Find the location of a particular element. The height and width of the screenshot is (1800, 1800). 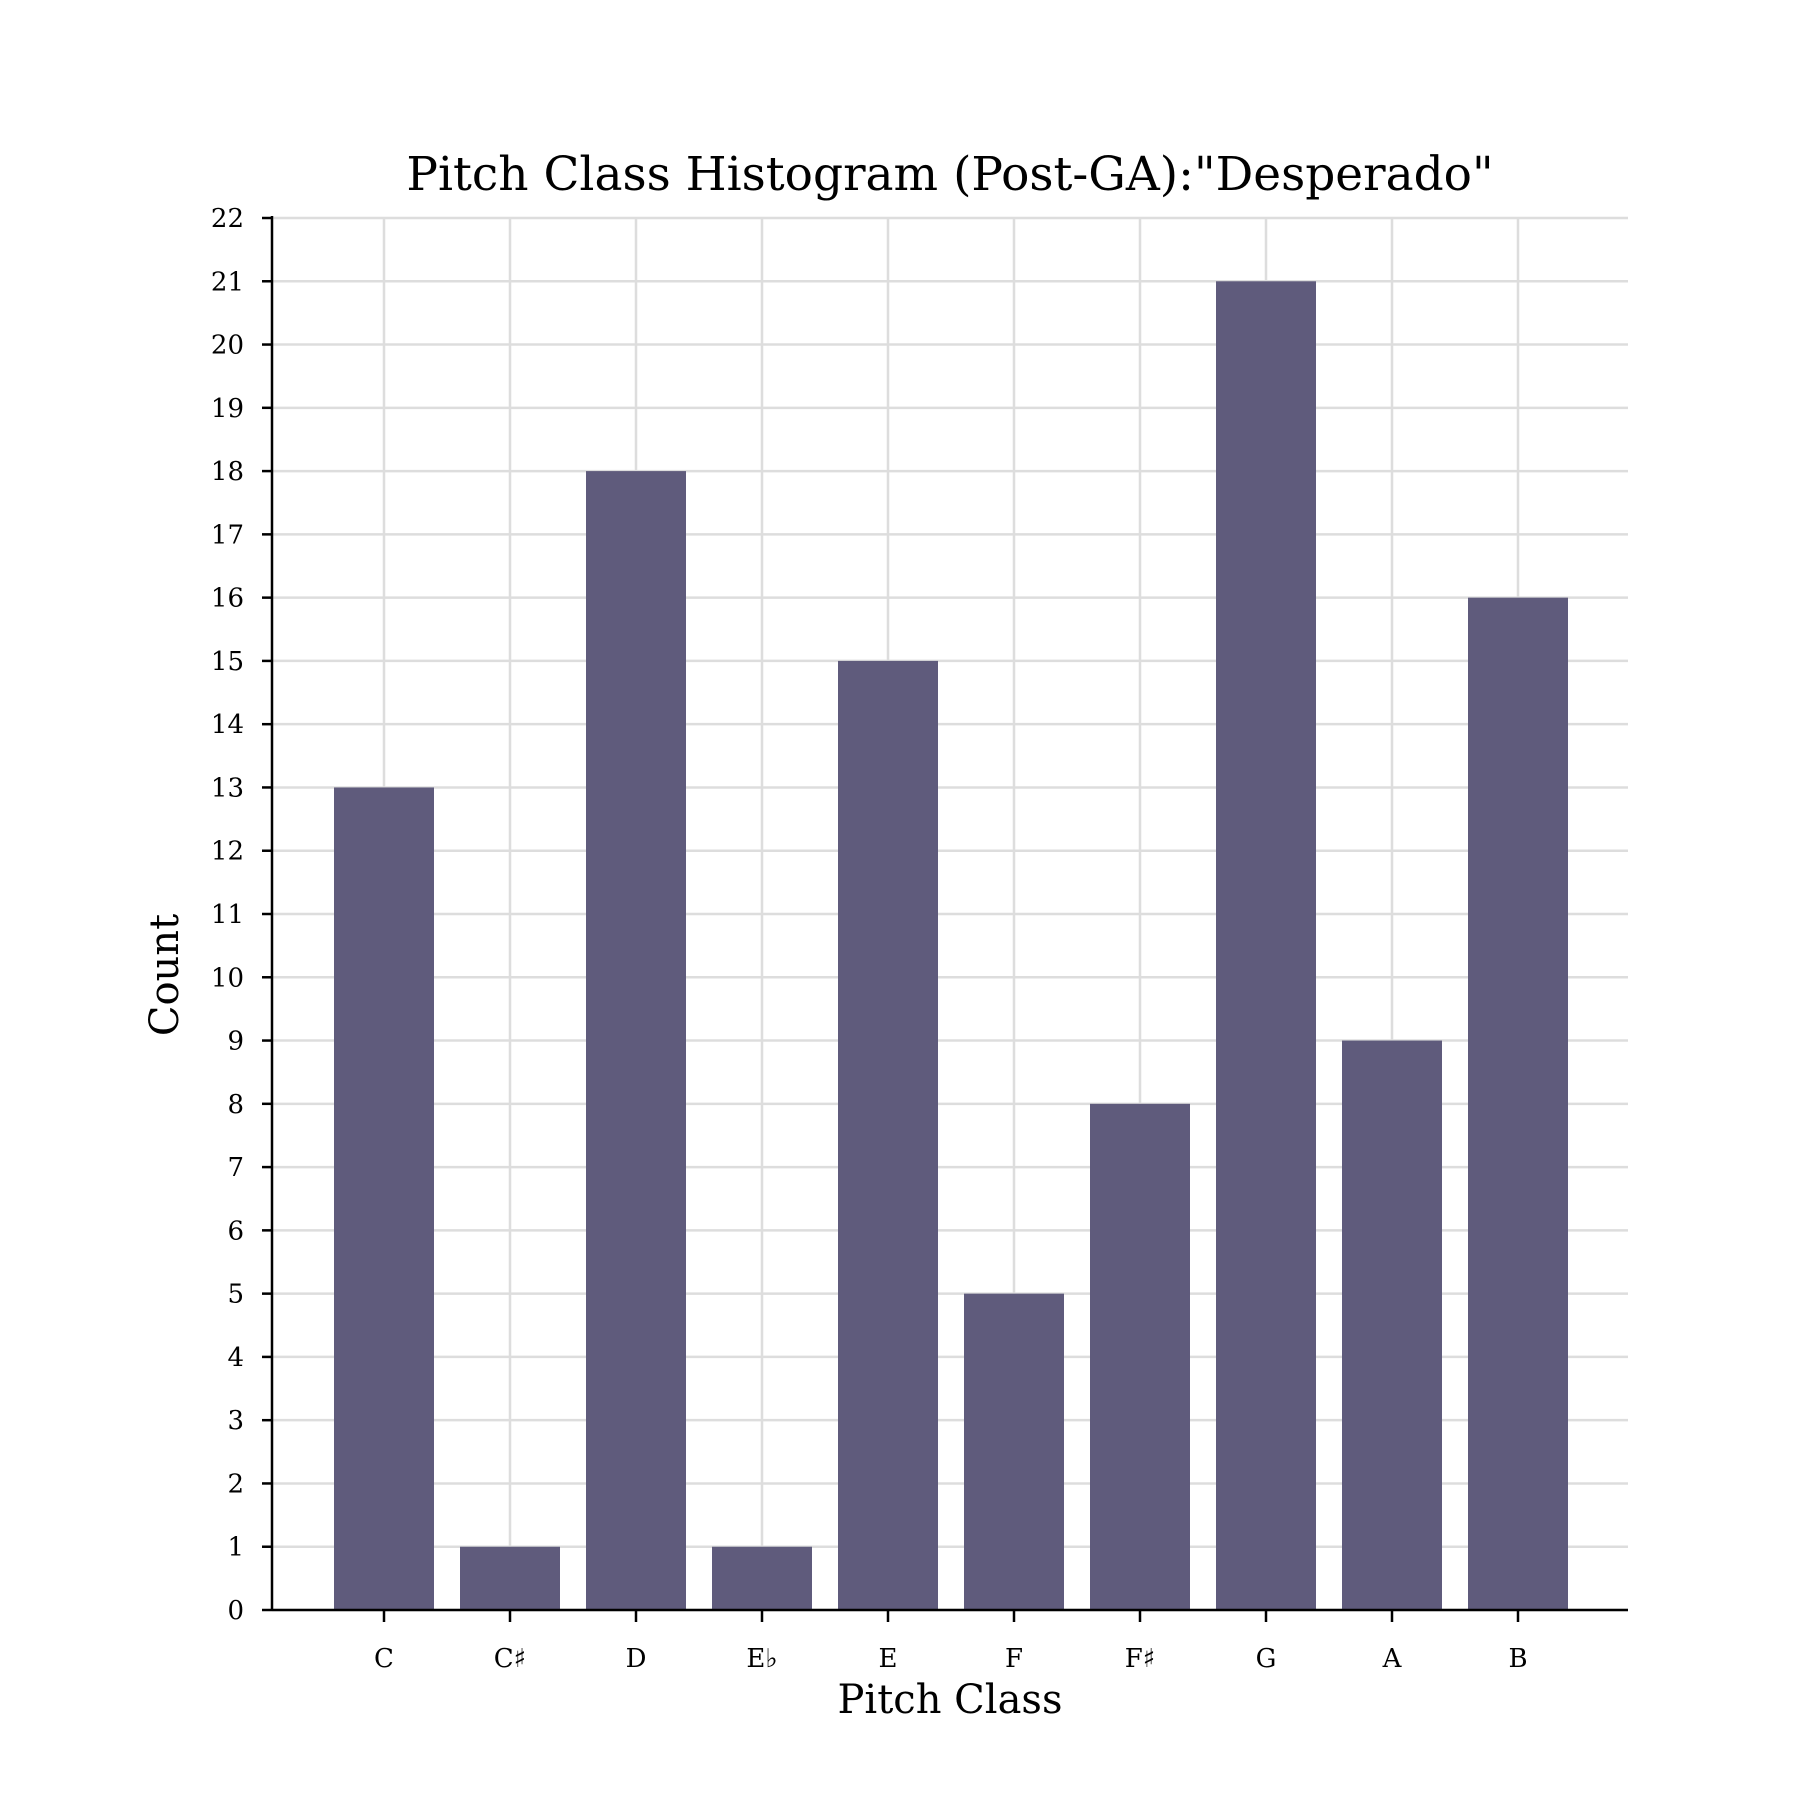

x-axis-label: Pitch Class is located at coordinates (950, 1700).